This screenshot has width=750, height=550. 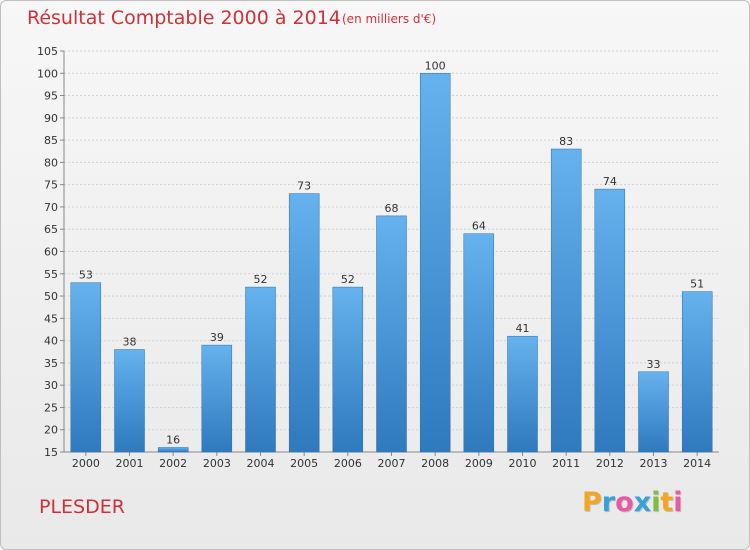 I want to click on bar-value-label: 51, so click(x=697, y=284).